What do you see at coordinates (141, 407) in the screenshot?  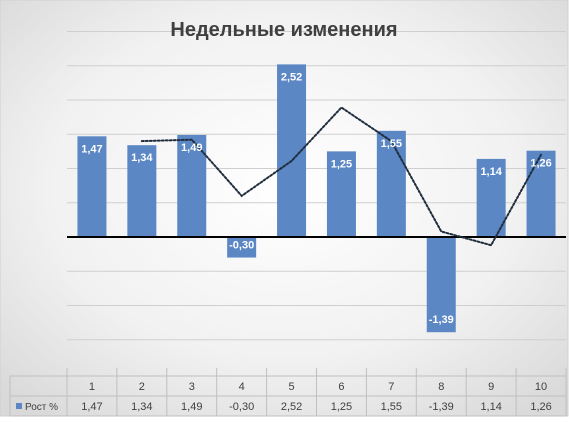 I see `data-table-value: 1,34` at bounding box center [141, 407].